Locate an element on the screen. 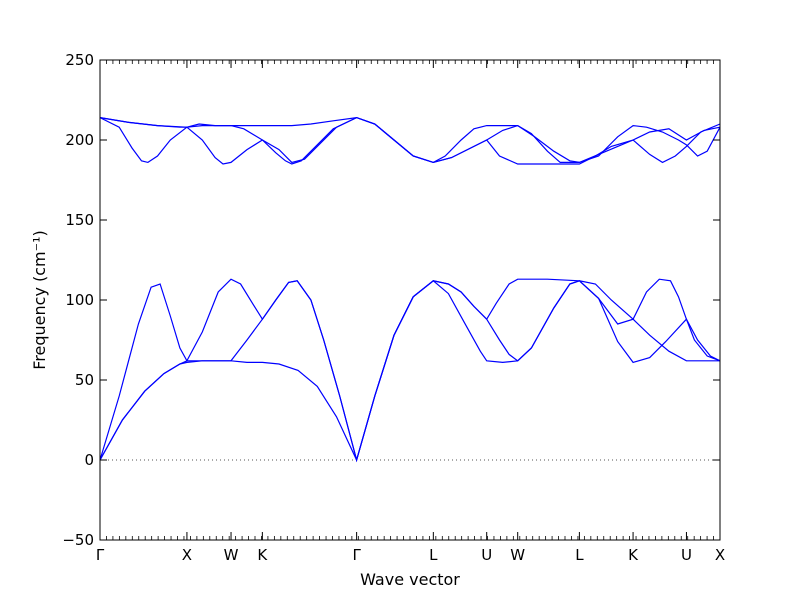 This screenshot has width=800, height=600. x-axis-label: Wave vector is located at coordinates (410, 579).